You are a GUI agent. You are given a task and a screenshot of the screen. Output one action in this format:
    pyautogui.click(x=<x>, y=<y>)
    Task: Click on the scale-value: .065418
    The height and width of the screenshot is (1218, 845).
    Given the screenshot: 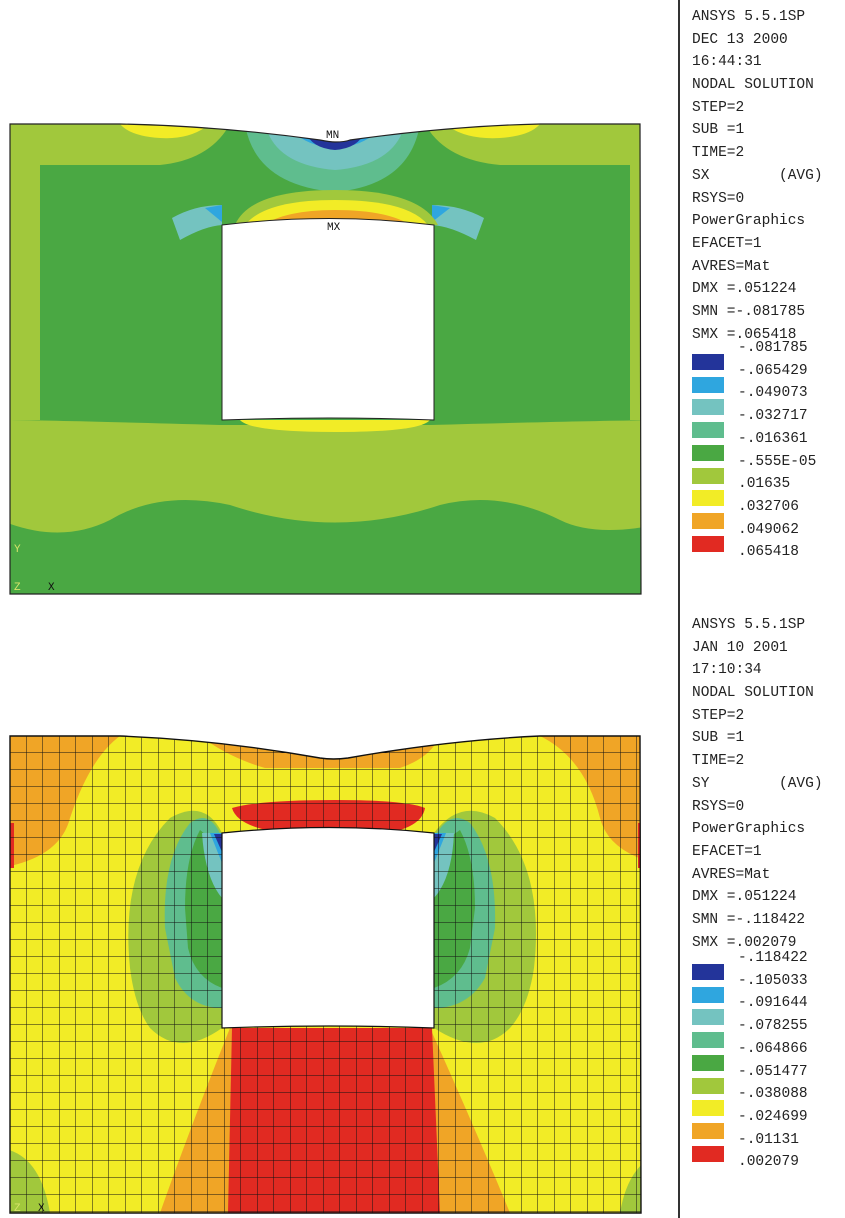 What is the action you would take?
    pyautogui.click(x=768, y=552)
    